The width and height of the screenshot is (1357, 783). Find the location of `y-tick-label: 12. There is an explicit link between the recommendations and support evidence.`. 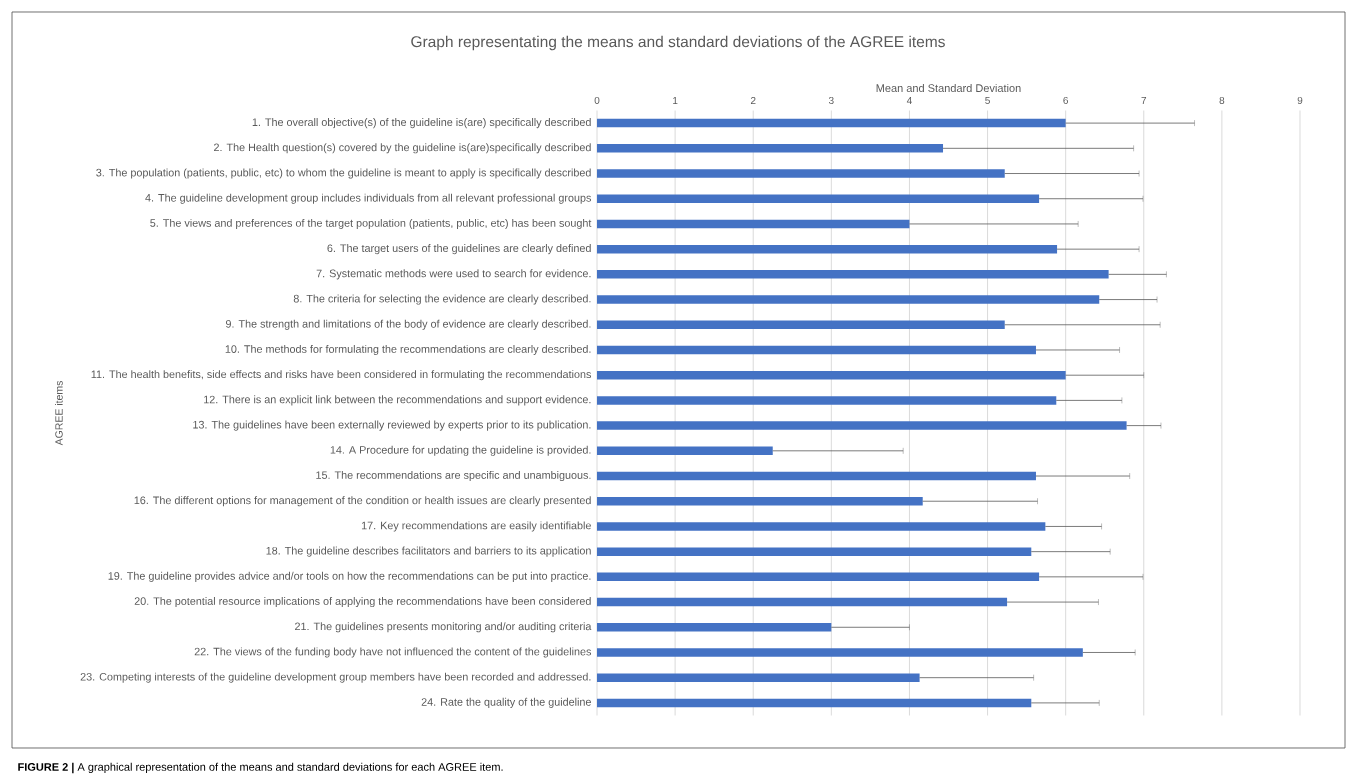

y-tick-label: 12. There is an explicit link between the recommendations and support evidence. is located at coordinates (397, 400).